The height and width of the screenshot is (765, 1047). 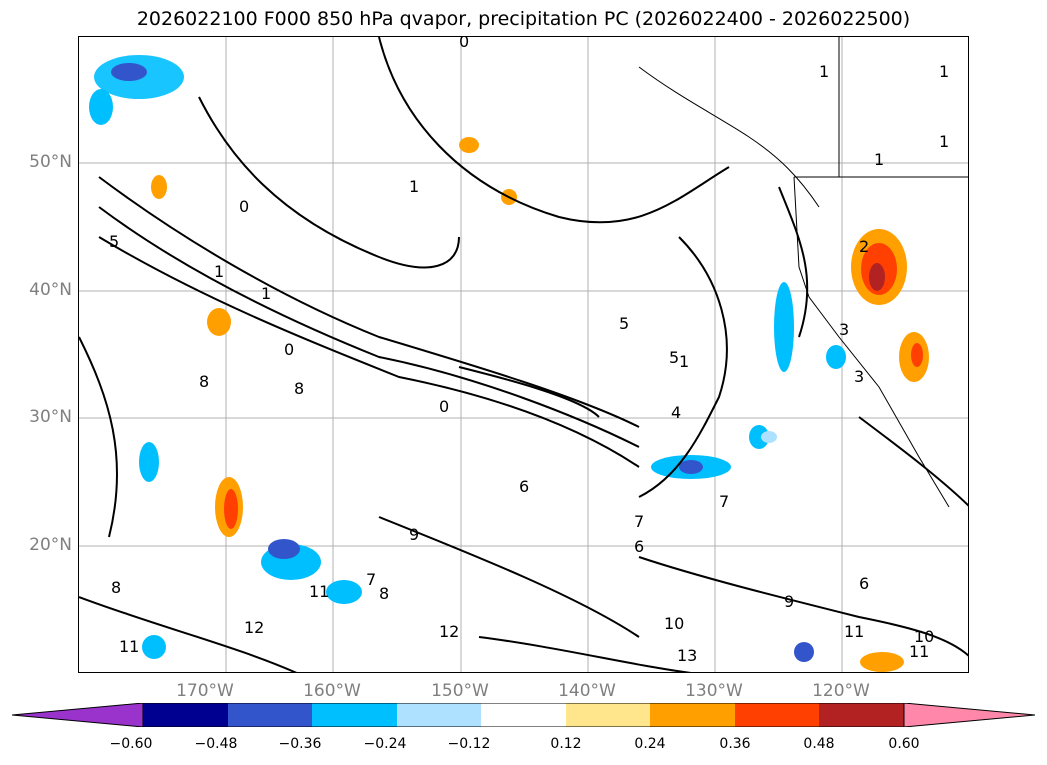 I want to click on lon-label: 160°W, so click(x=332, y=691).